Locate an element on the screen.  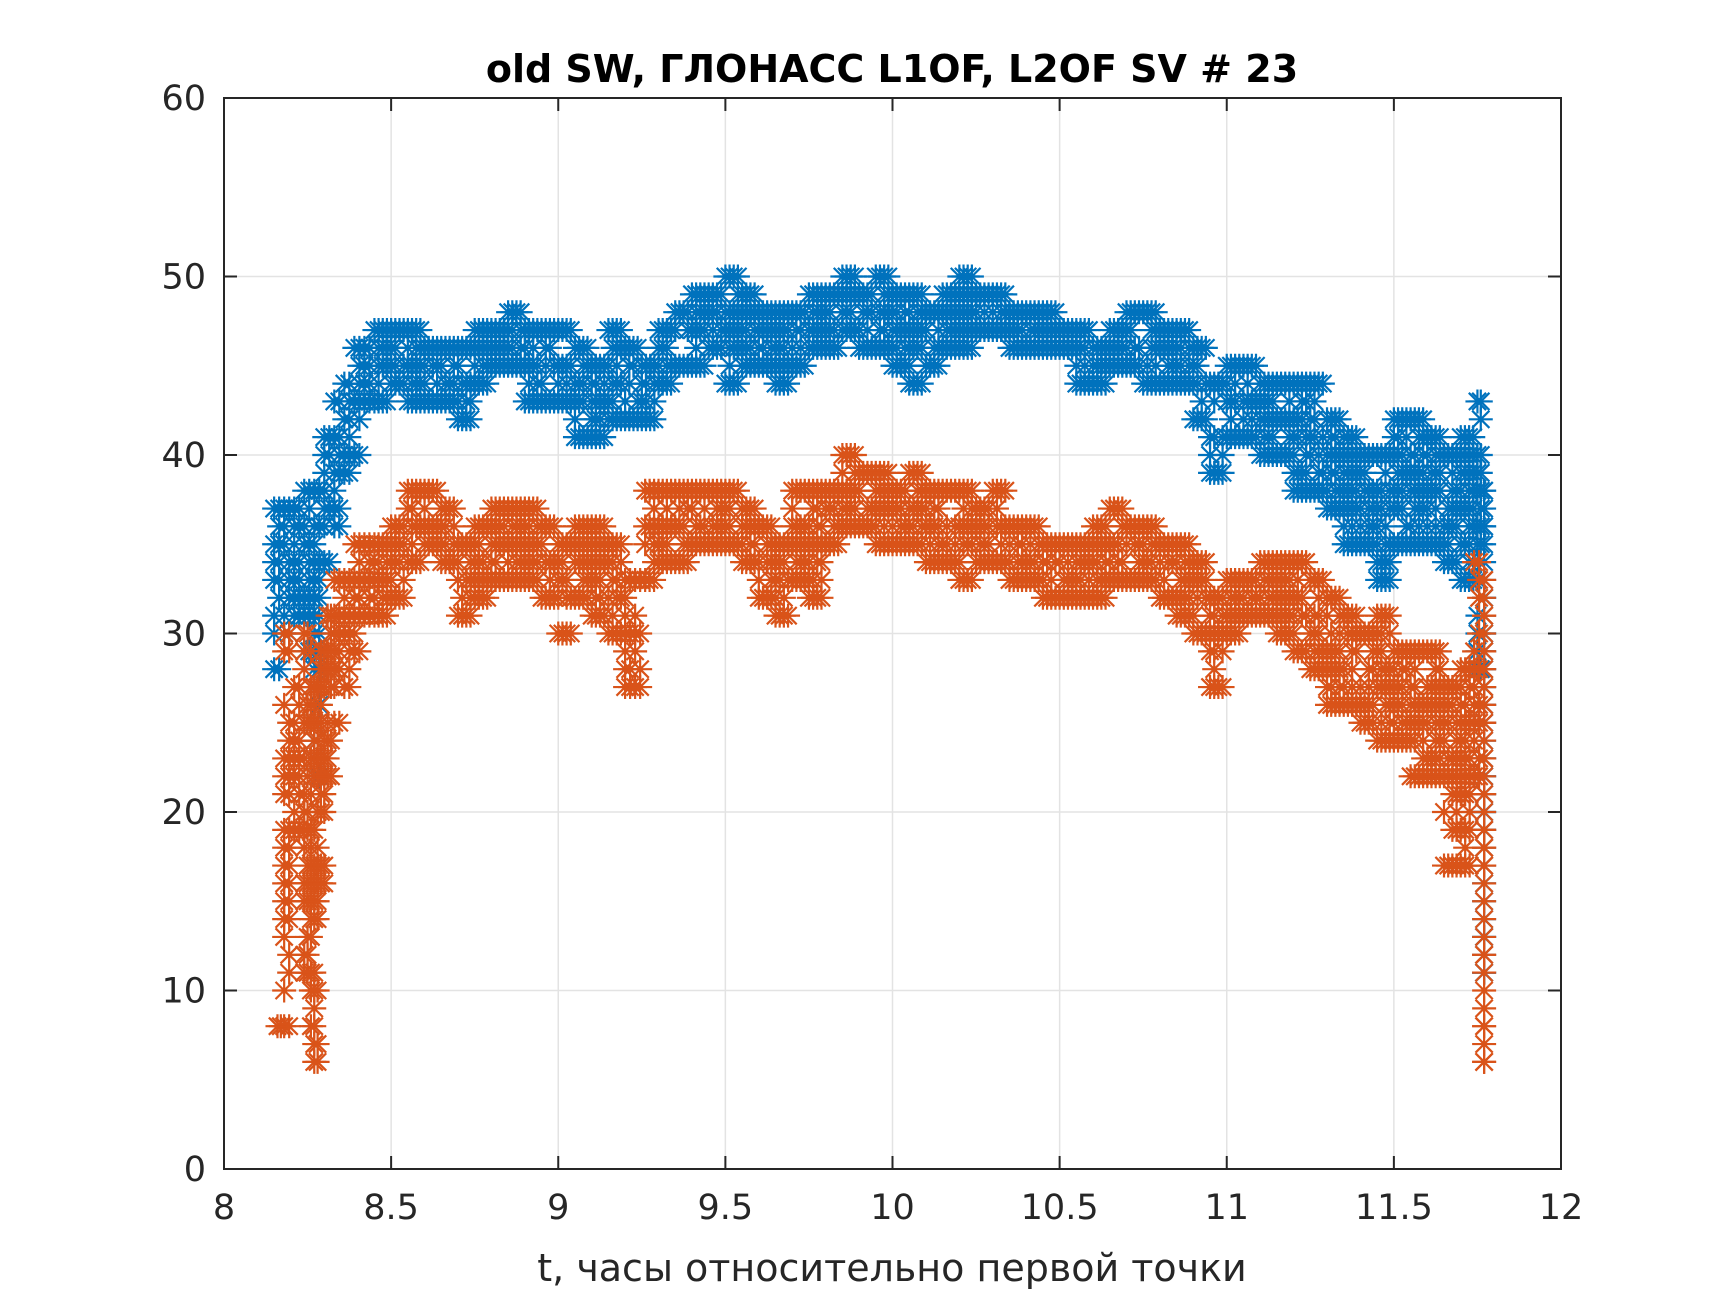
y-tick-label: 10 is located at coordinates (183, 992).